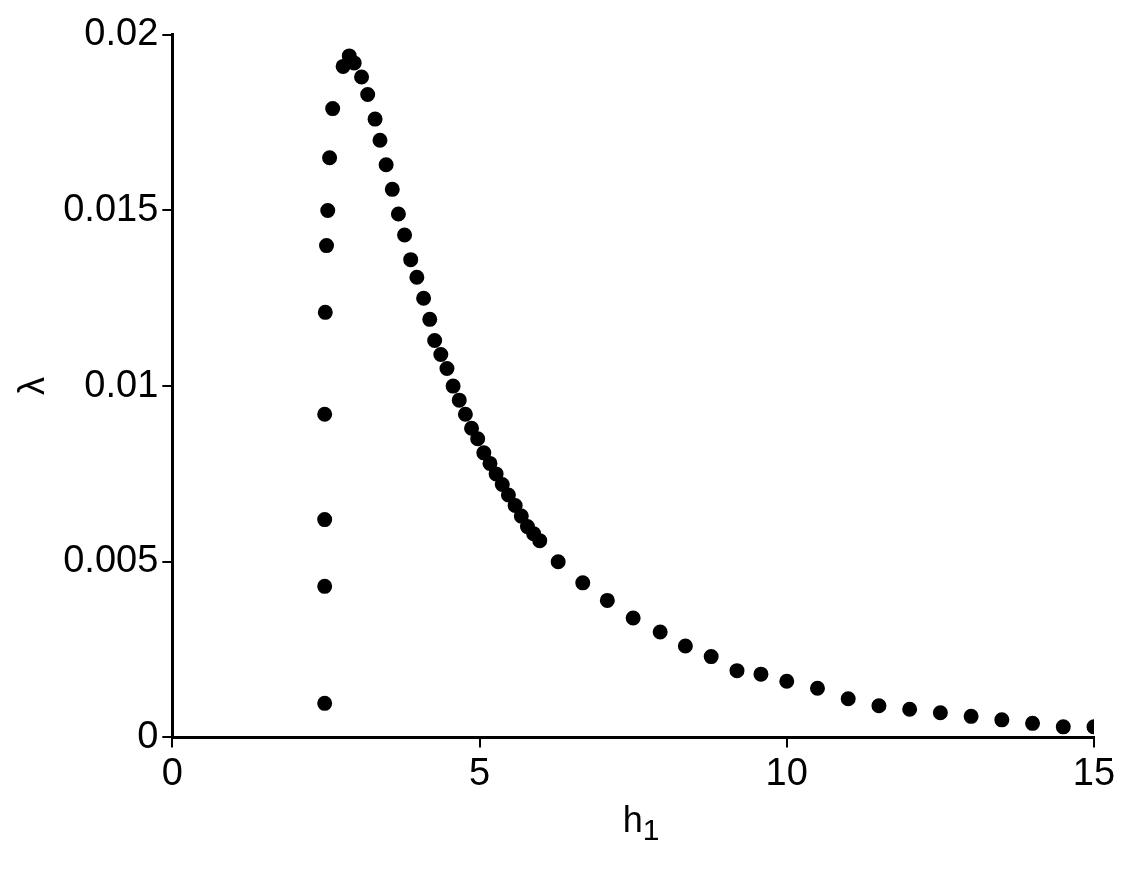 Image resolution: width=1132 pixels, height=869 pixels. I want to click on y-tick-label: 0.02, so click(121, 32).